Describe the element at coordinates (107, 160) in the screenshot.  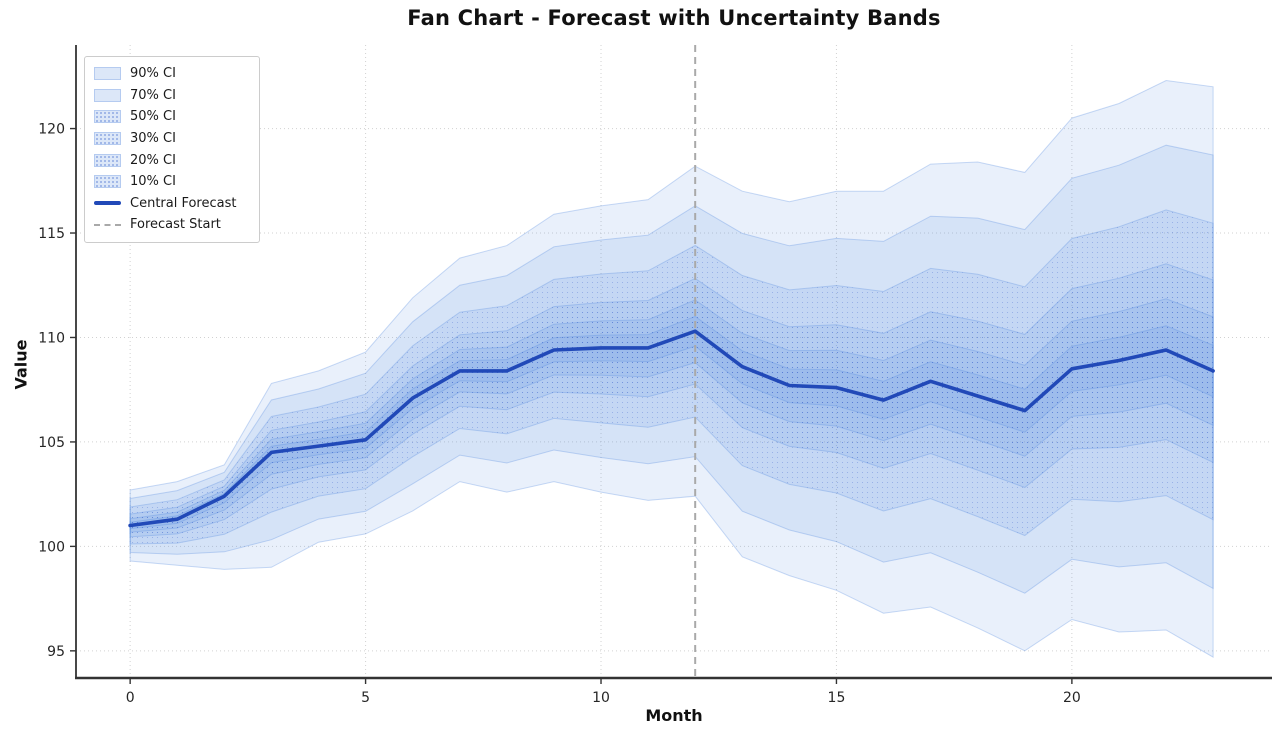
I see `legend-item-20-ci-swatch` at that location.